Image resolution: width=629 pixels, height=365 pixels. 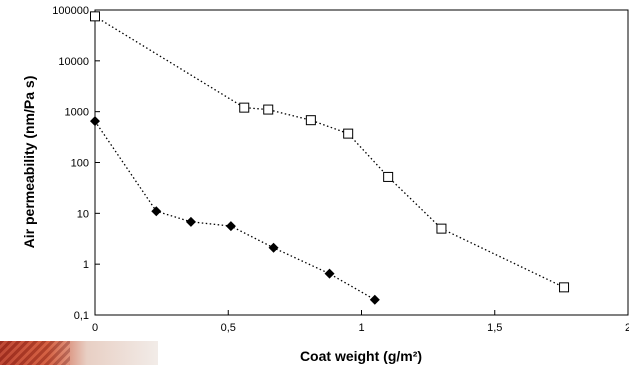 What do you see at coordinates (494, 328) in the screenshot?
I see `x-tick-label: 1,5` at bounding box center [494, 328].